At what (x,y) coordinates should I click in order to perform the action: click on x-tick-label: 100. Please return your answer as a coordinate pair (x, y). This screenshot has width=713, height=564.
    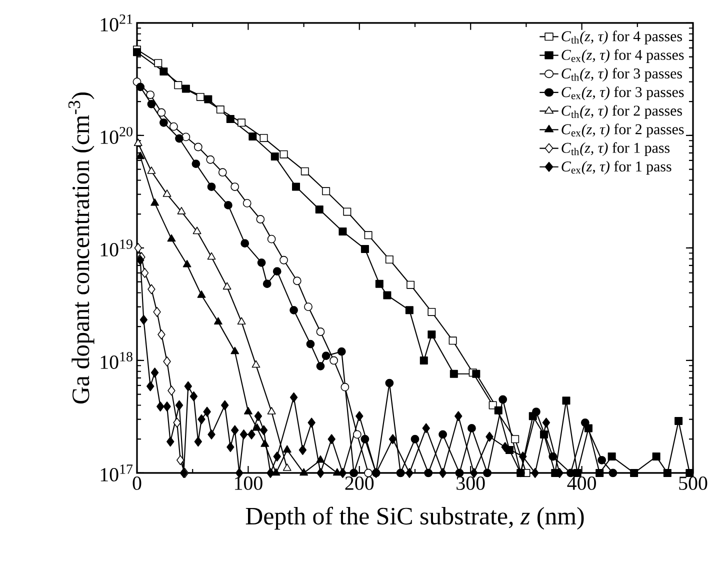
    Looking at the image, I should click on (248, 483).